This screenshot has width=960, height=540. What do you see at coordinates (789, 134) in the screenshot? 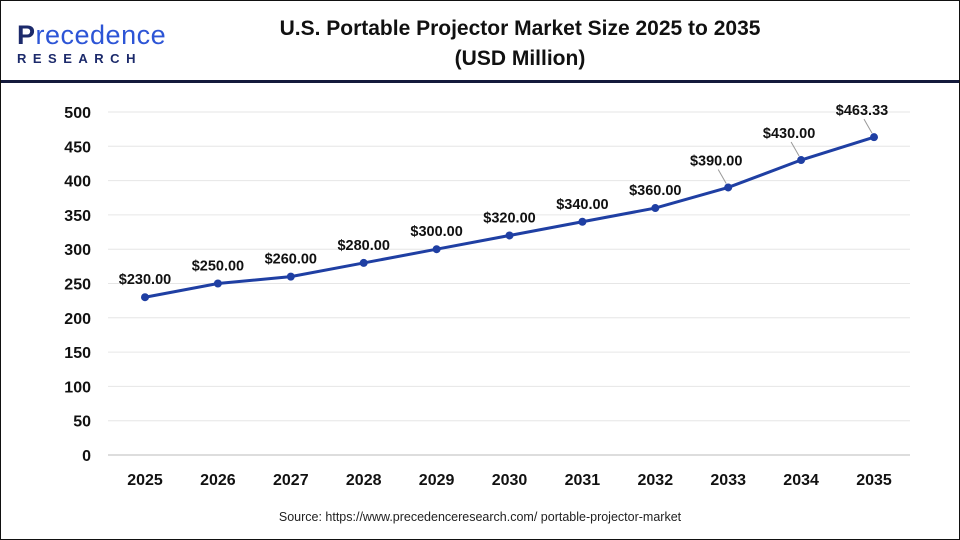
I see `data-label: $430.00` at bounding box center [789, 134].